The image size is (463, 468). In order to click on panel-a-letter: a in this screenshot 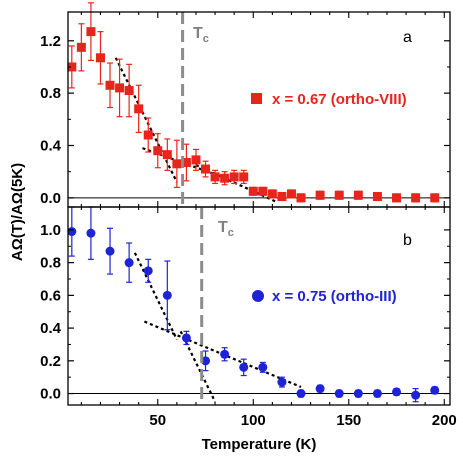, I will do `click(407, 37)`.